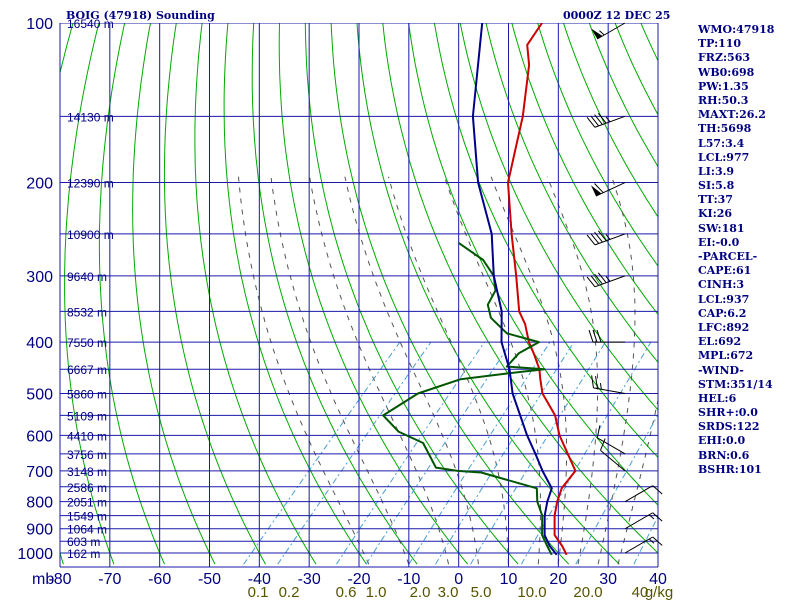 The image size is (800, 600). What do you see at coordinates (346, 592) in the screenshot?
I see `mixing-ratio-label: 0.6` at bounding box center [346, 592].